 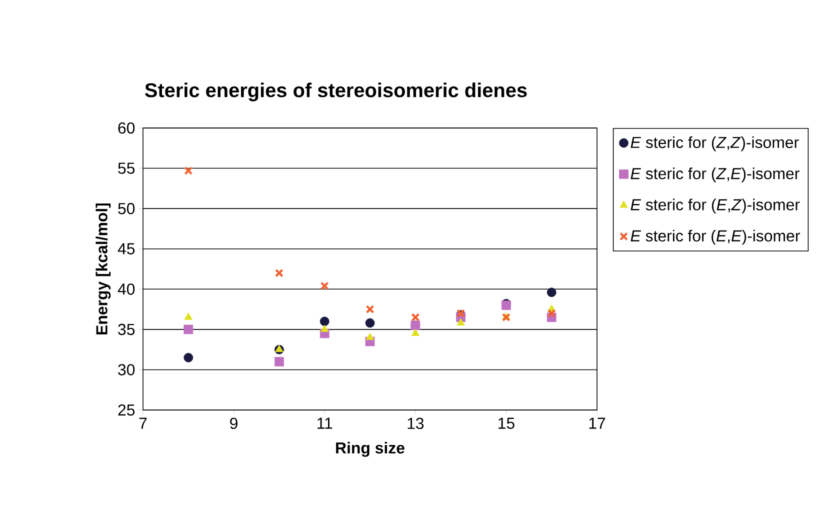 What do you see at coordinates (714, 144) in the screenshot?
I see `legend-label: E steric for (Z,Z)-isomer` at bounding box center [714, 144].